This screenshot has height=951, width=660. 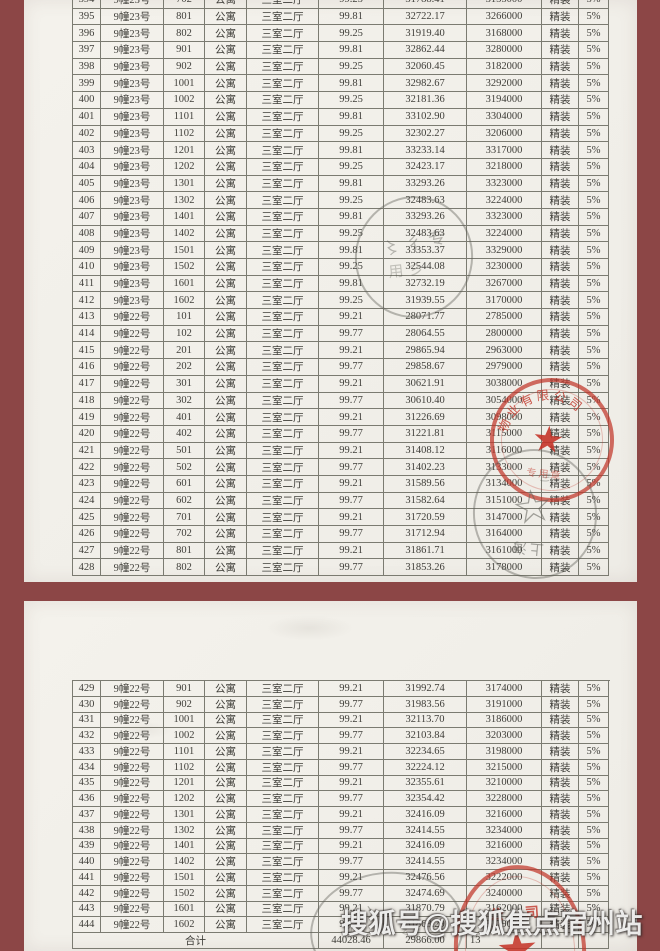 What do you see at coordinates (504, 150) in the screenshot?
I see `table-cell: 3317000` at bounding box center [504, 150].